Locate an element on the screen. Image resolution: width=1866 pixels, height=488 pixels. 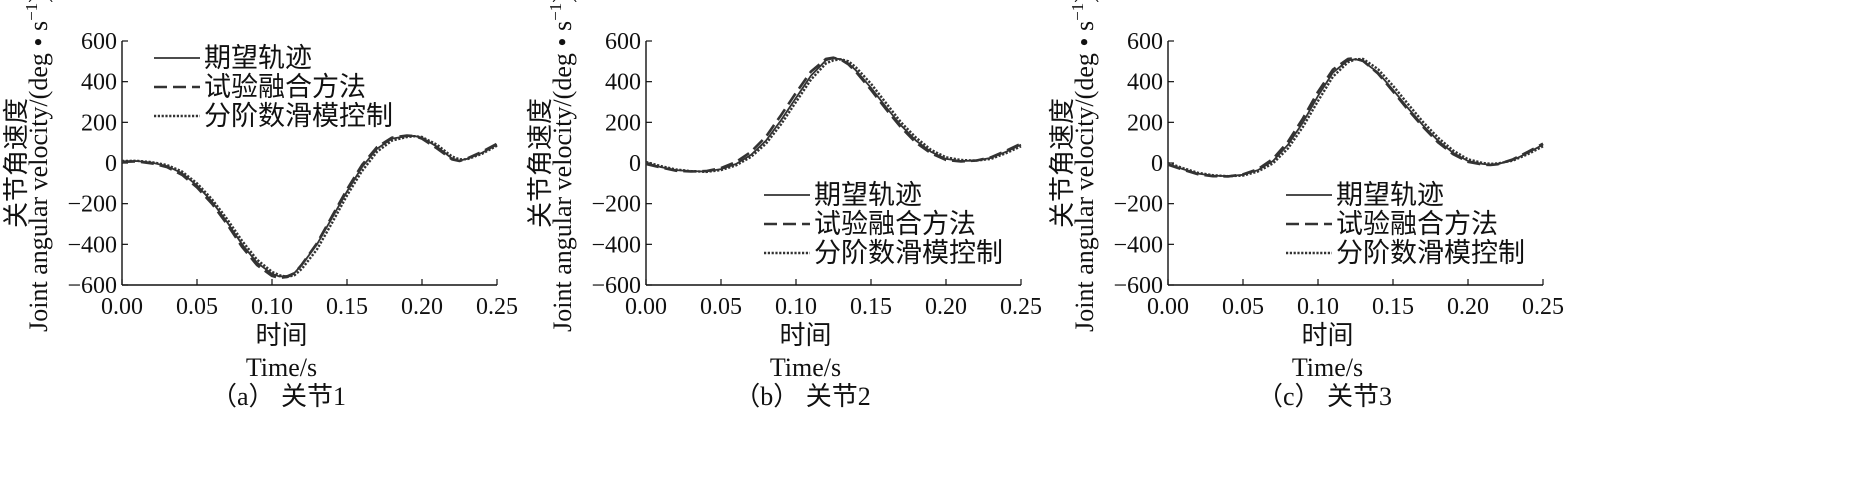
figure-caption: （c） 关节3 is located at coordinates (1324, 396).